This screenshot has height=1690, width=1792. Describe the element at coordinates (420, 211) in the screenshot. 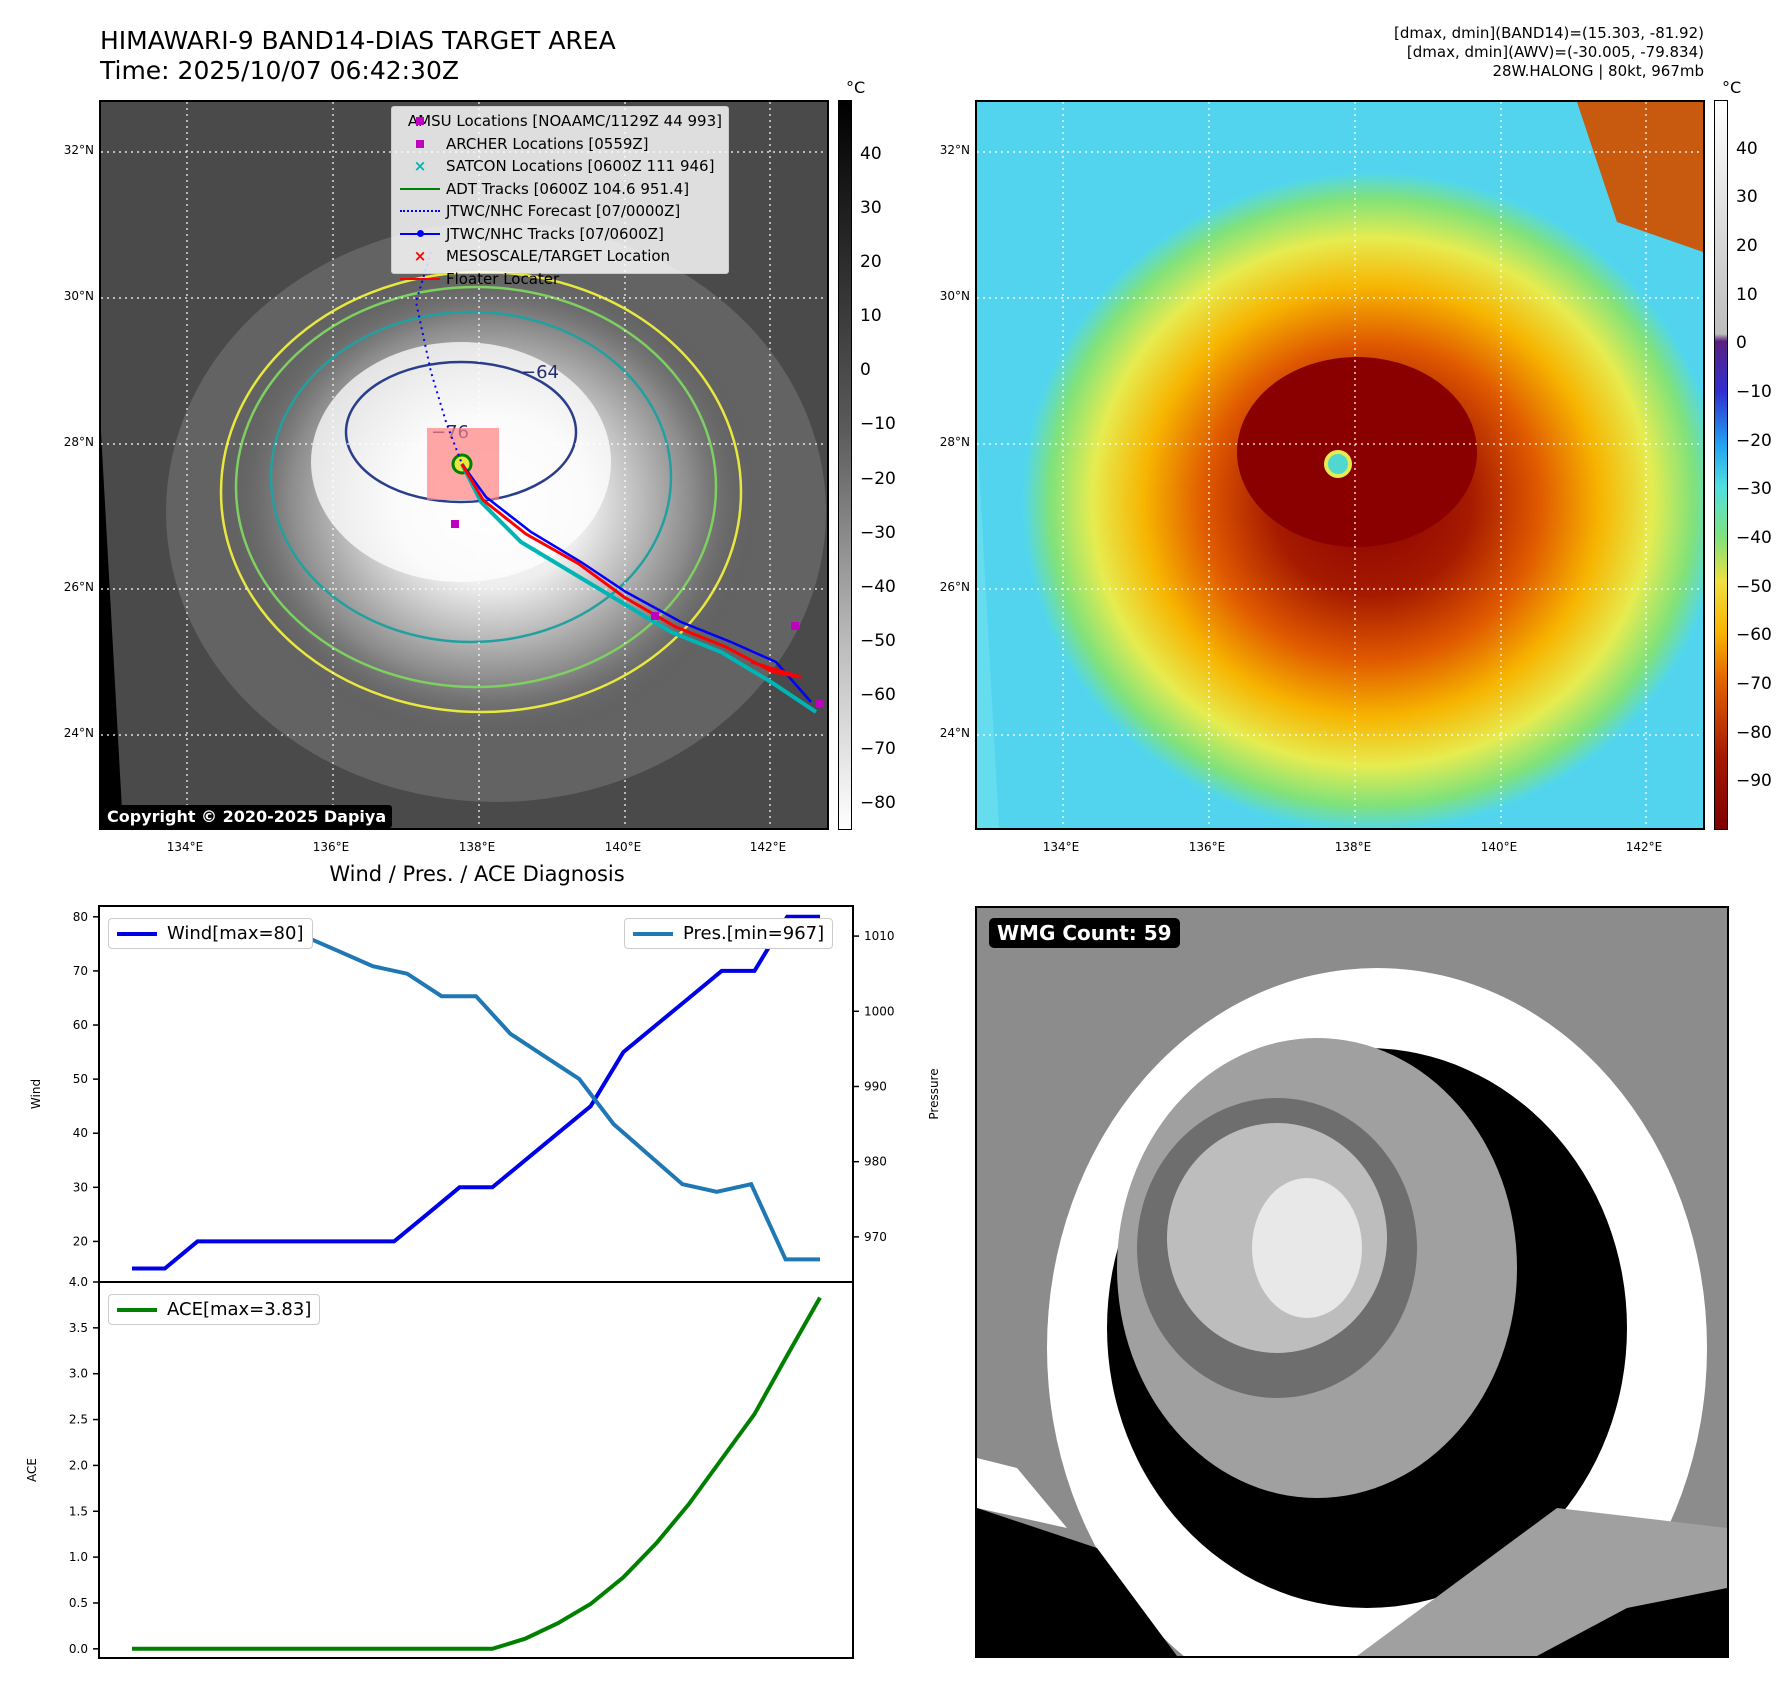

I see `dotted-line-icon` at that location.